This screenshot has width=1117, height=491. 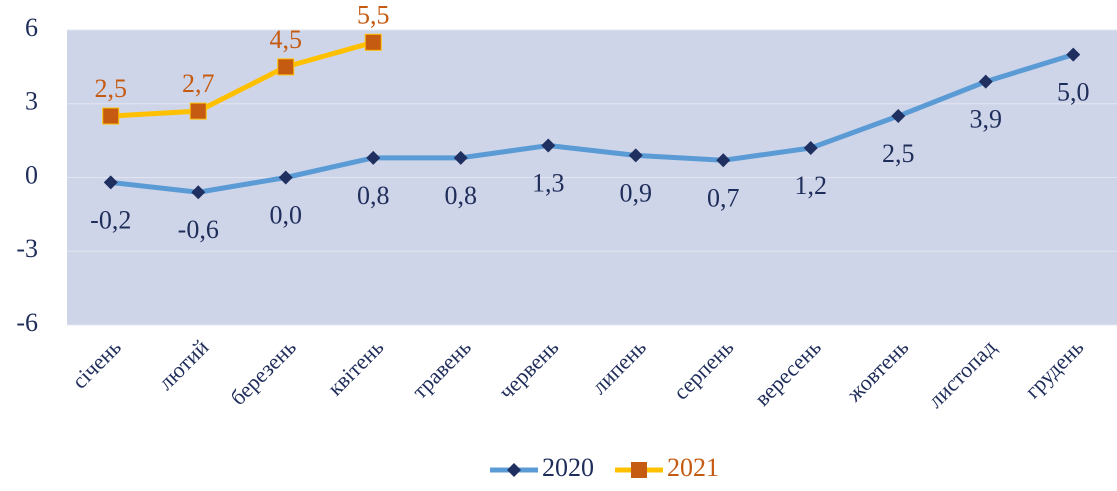 I want to click on x-tick-label: січень, so click(x=96, y=363).